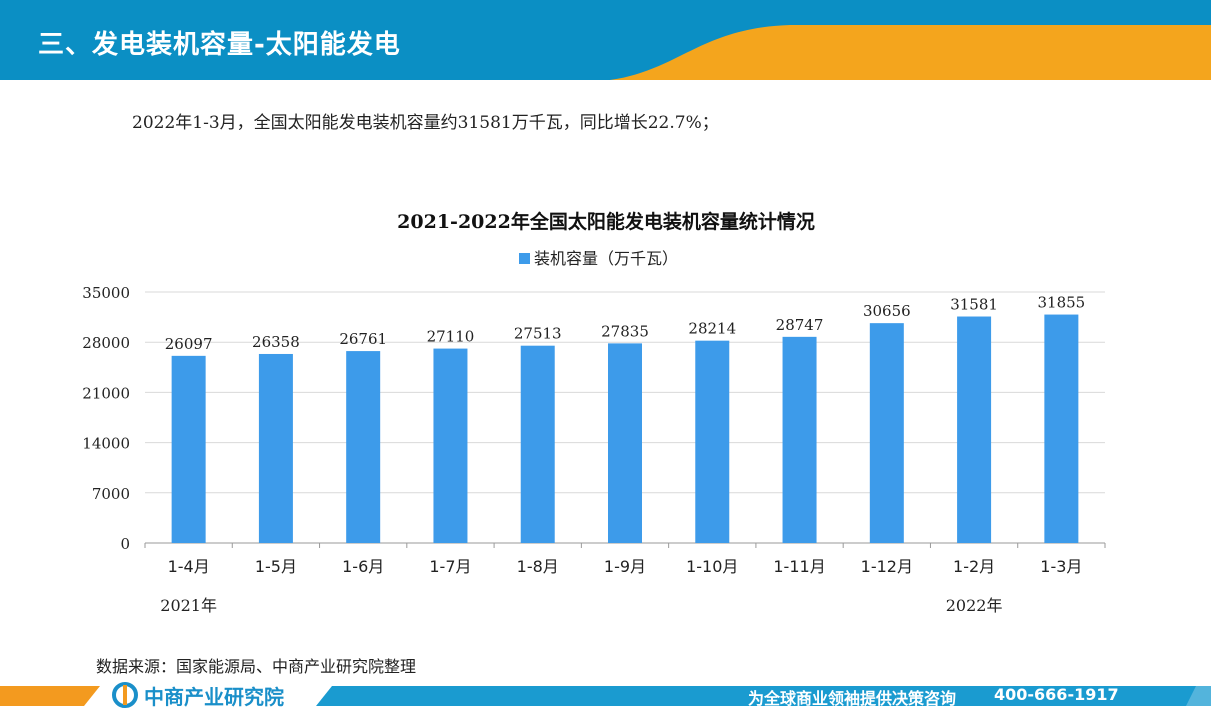 Image resolution: width=1211 pixels, height=720 pixels. I want to click on logo: 中商产业研究院, so click(198, 695).